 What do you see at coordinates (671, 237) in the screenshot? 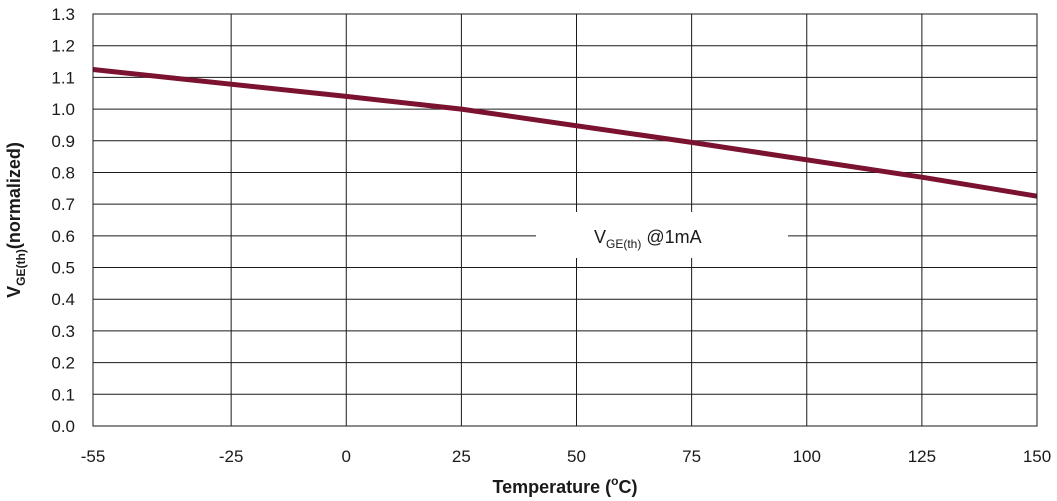
I see `annotation-tail: @1mA` at bounding box center [671, 237].